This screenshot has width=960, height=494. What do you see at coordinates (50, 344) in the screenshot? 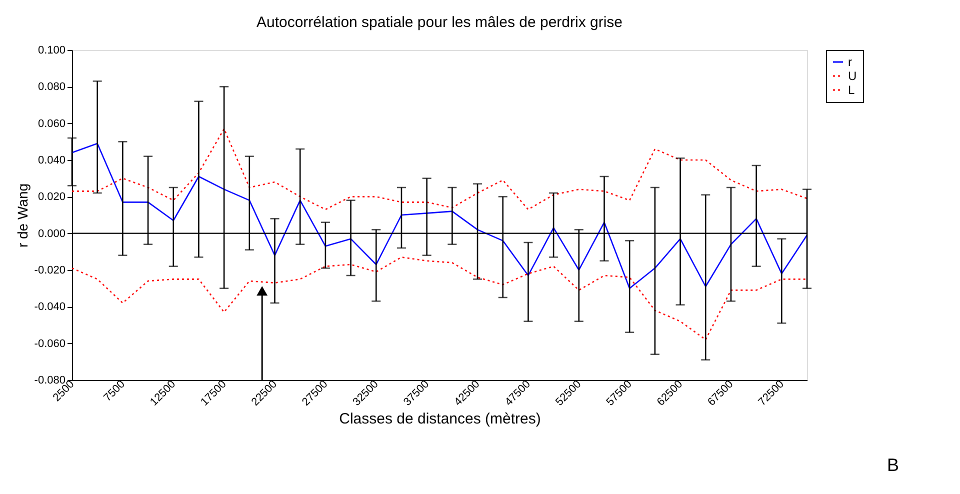
I see `y-tick-label: -0.060` at bounding box center [50, 344].